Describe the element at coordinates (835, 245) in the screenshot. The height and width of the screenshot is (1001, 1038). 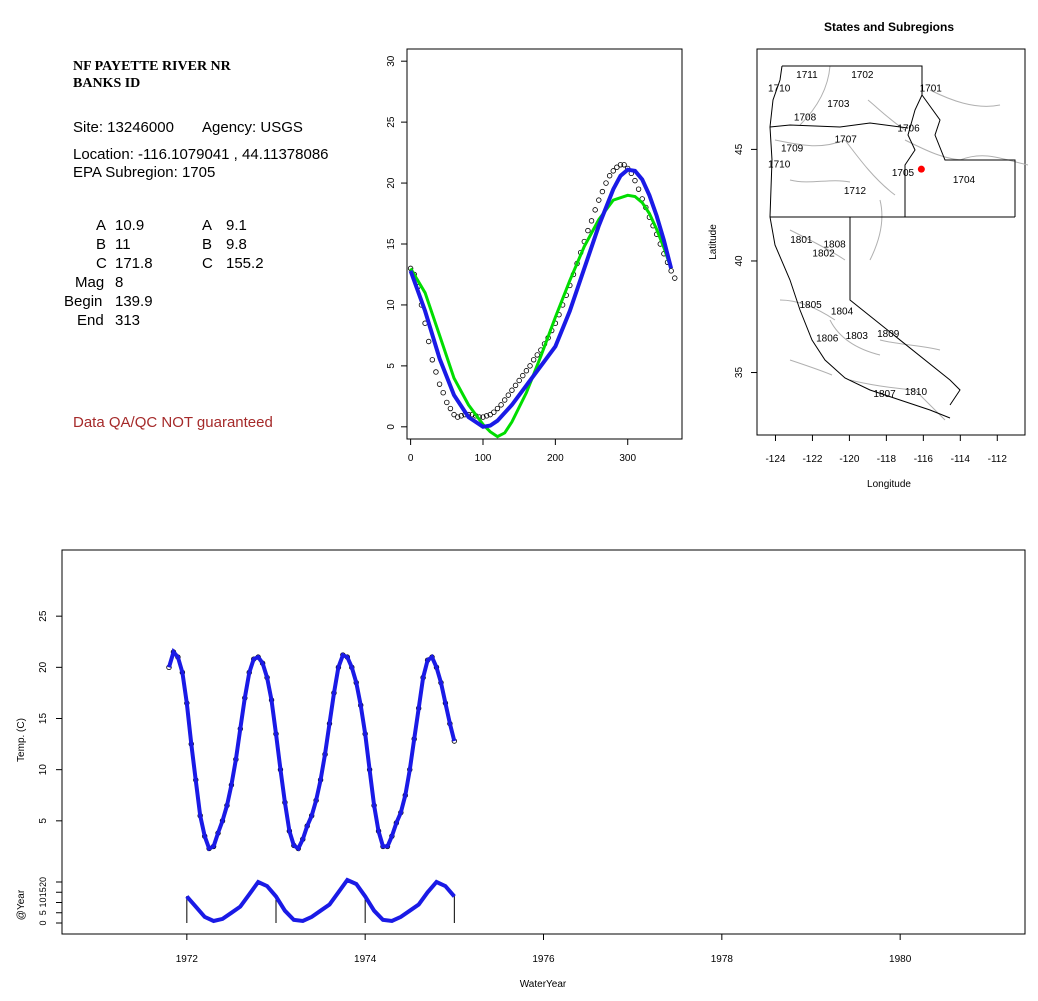
I see `subregion-label: 1808` at that location.